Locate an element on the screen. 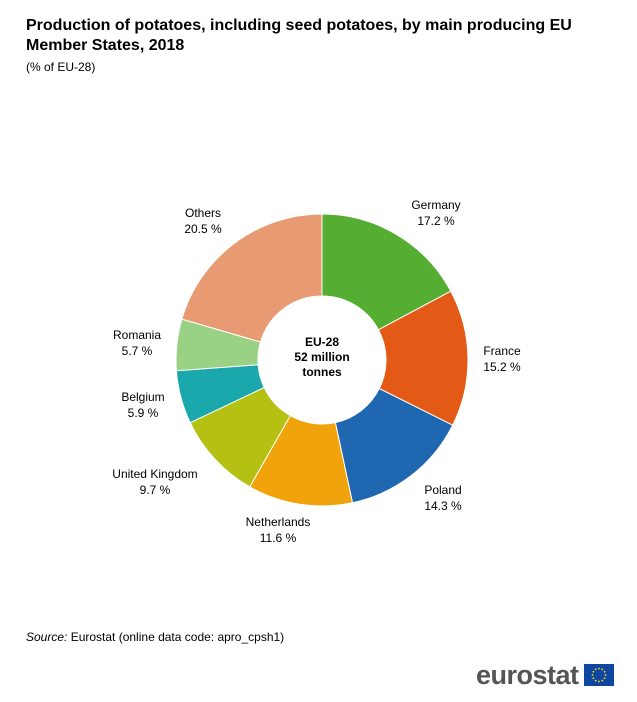 The image size is (637, 702). slice-label: Poland is located at coordinates (442, 490).